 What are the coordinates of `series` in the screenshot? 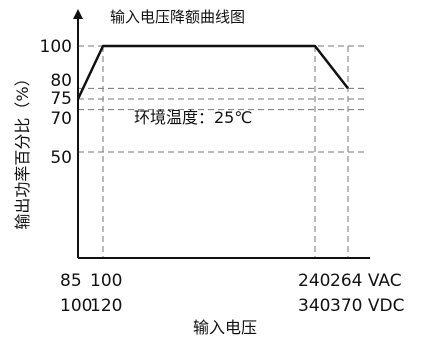 It's located at (212, 72).